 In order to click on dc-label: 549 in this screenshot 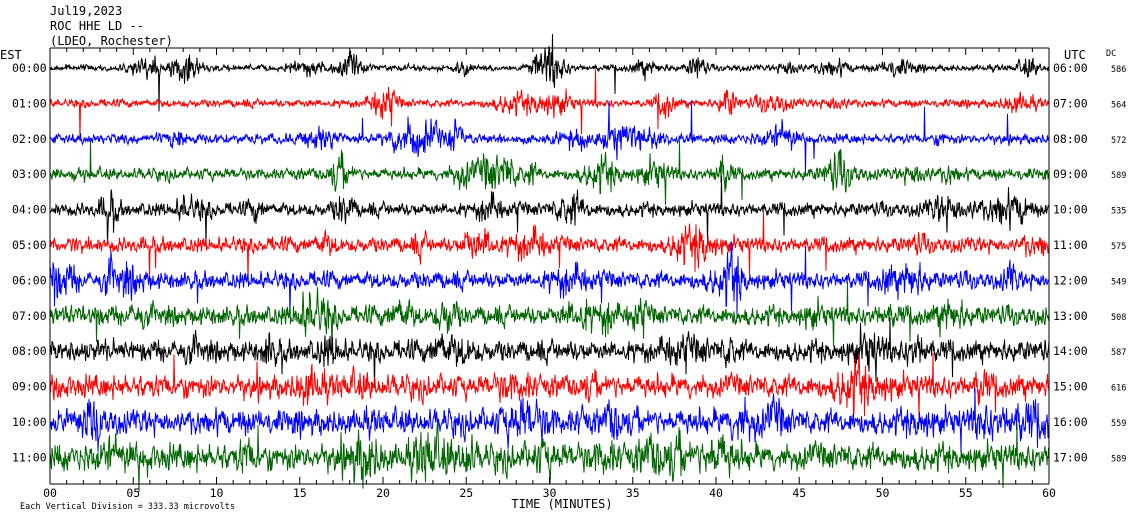, I will do `click(1118, 282)`.